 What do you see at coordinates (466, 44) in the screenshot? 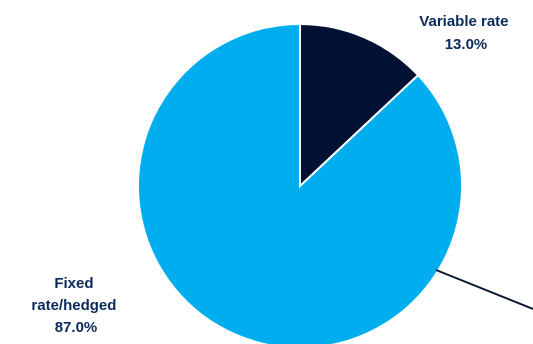
I see `slice-label-variable-rate-percent: 13.0%` at bounding box center [466, 44].